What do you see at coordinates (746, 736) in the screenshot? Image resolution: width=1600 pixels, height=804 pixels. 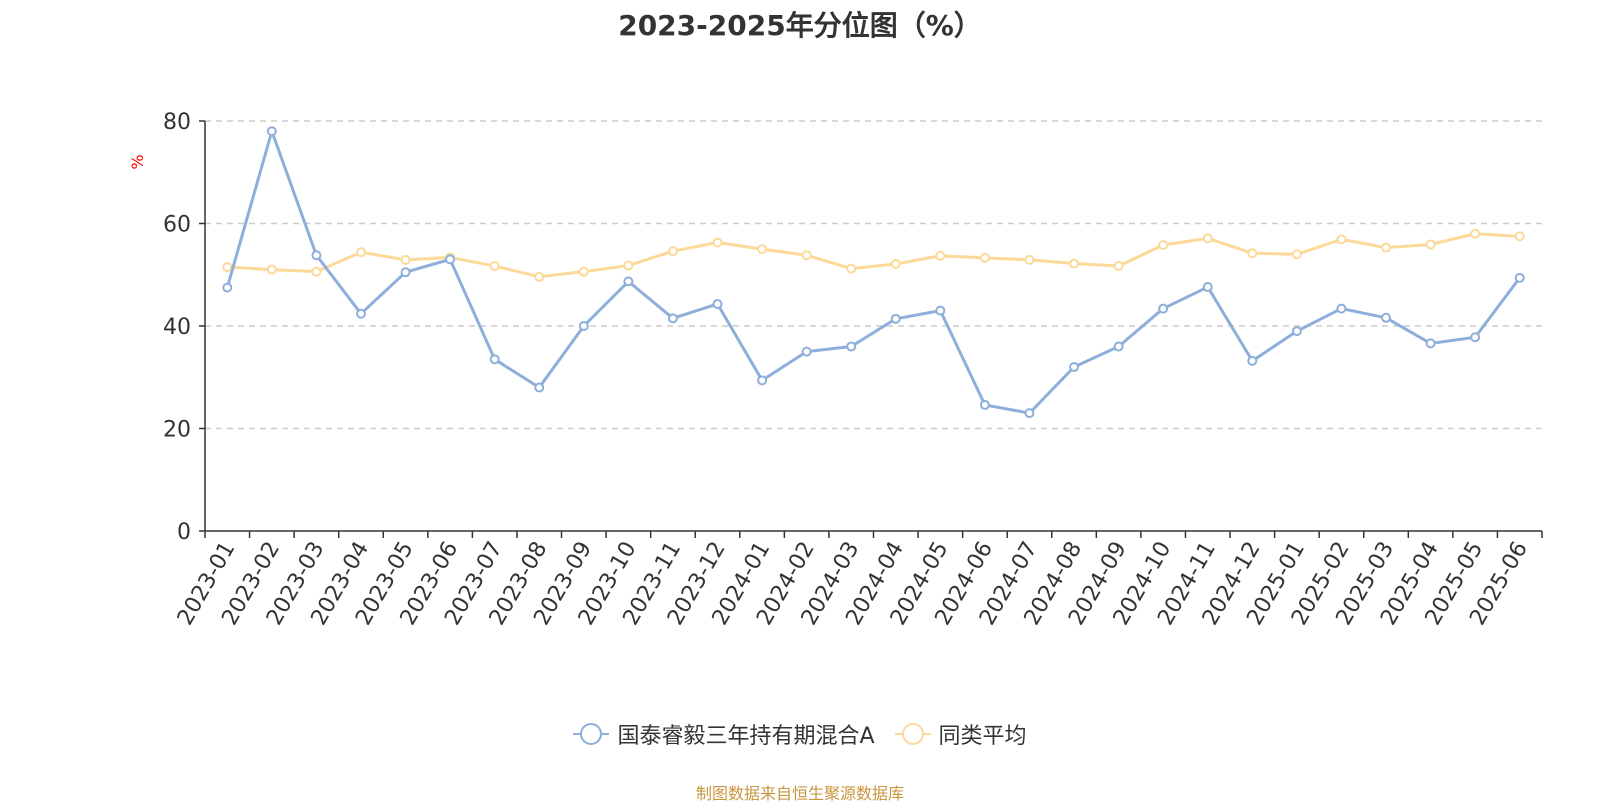 I see `legend-label-fund: 国泰睿毅三年持有期混合A` at bounding box center [746, 736].